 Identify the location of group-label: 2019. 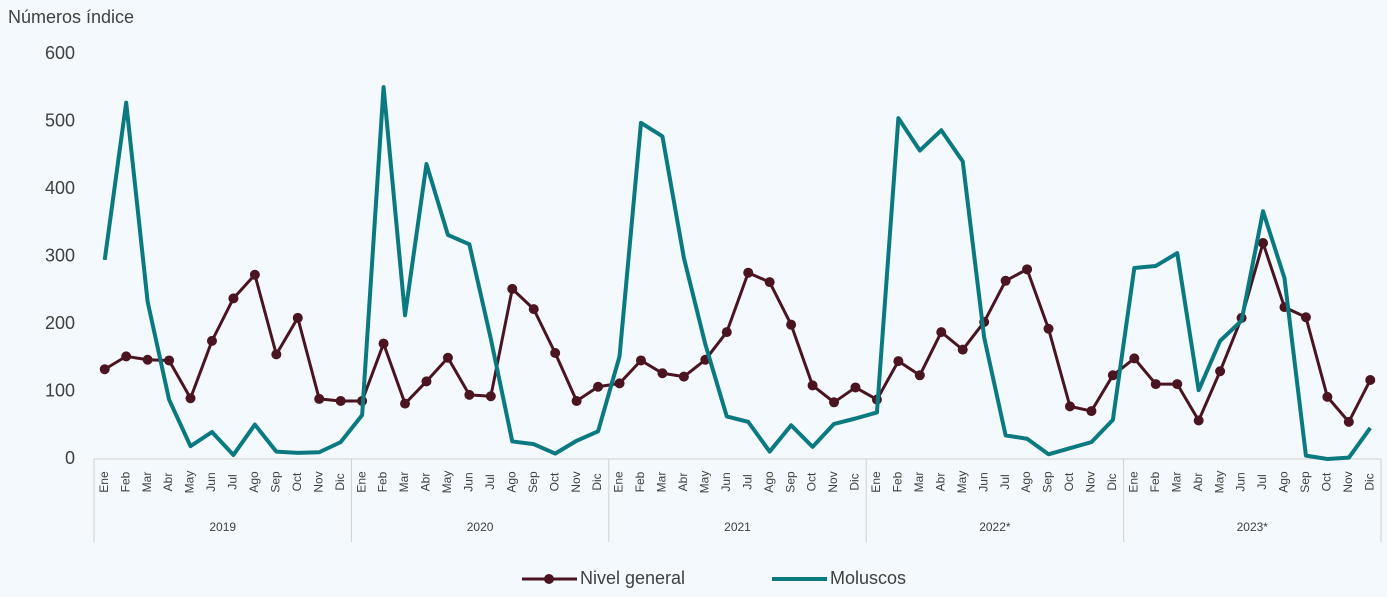
(222, 527).